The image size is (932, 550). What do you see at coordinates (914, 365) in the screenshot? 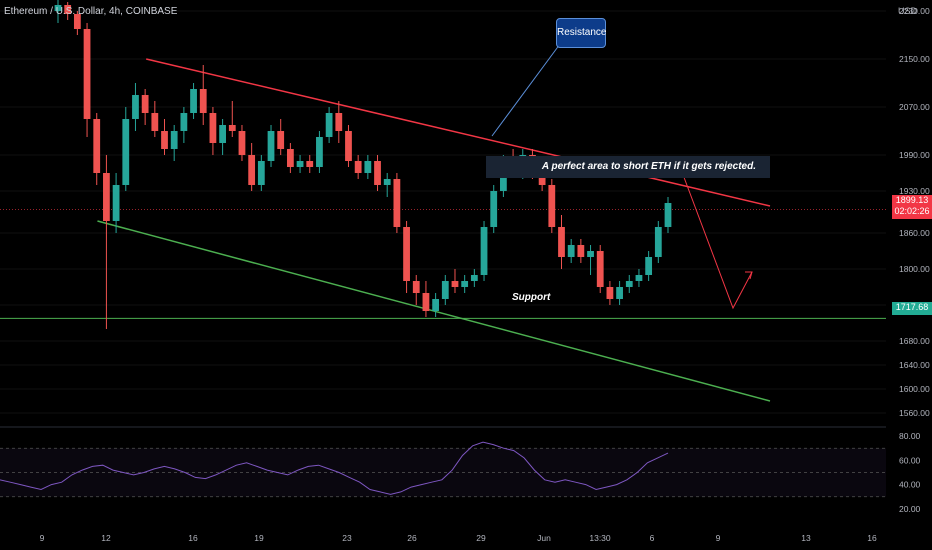
I see `price-tick-label: 1640.00` at bounding box center [914, 365].